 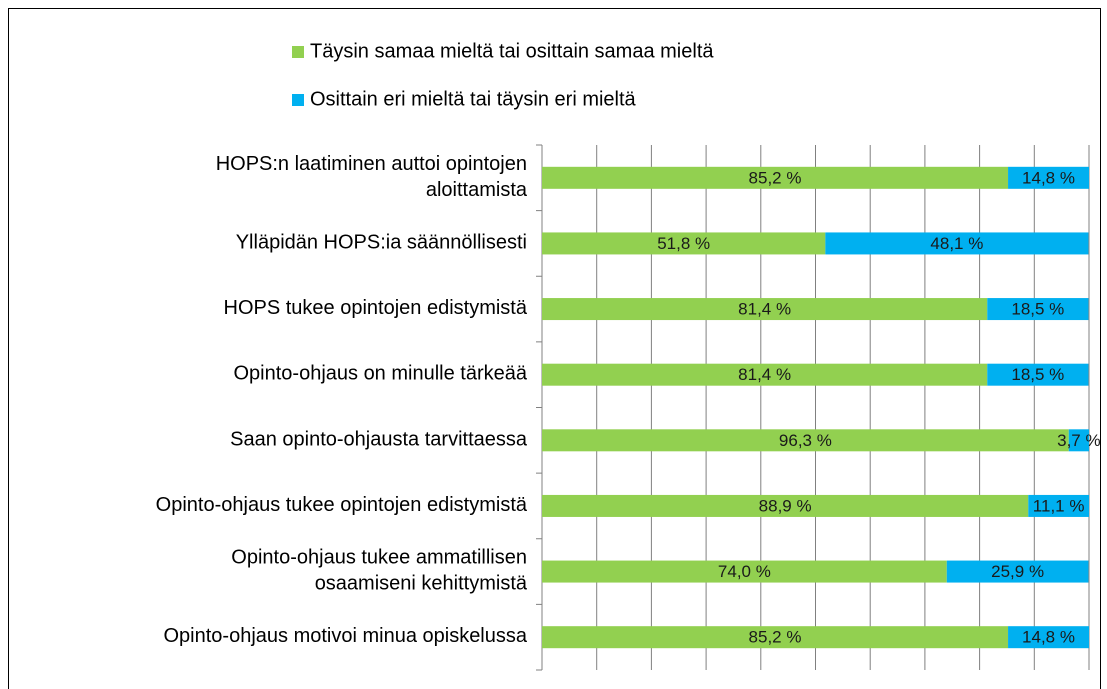 I want to click on category-line: Opinto-ohjaus on minulle tärkeää, so click(x=380, y=374).